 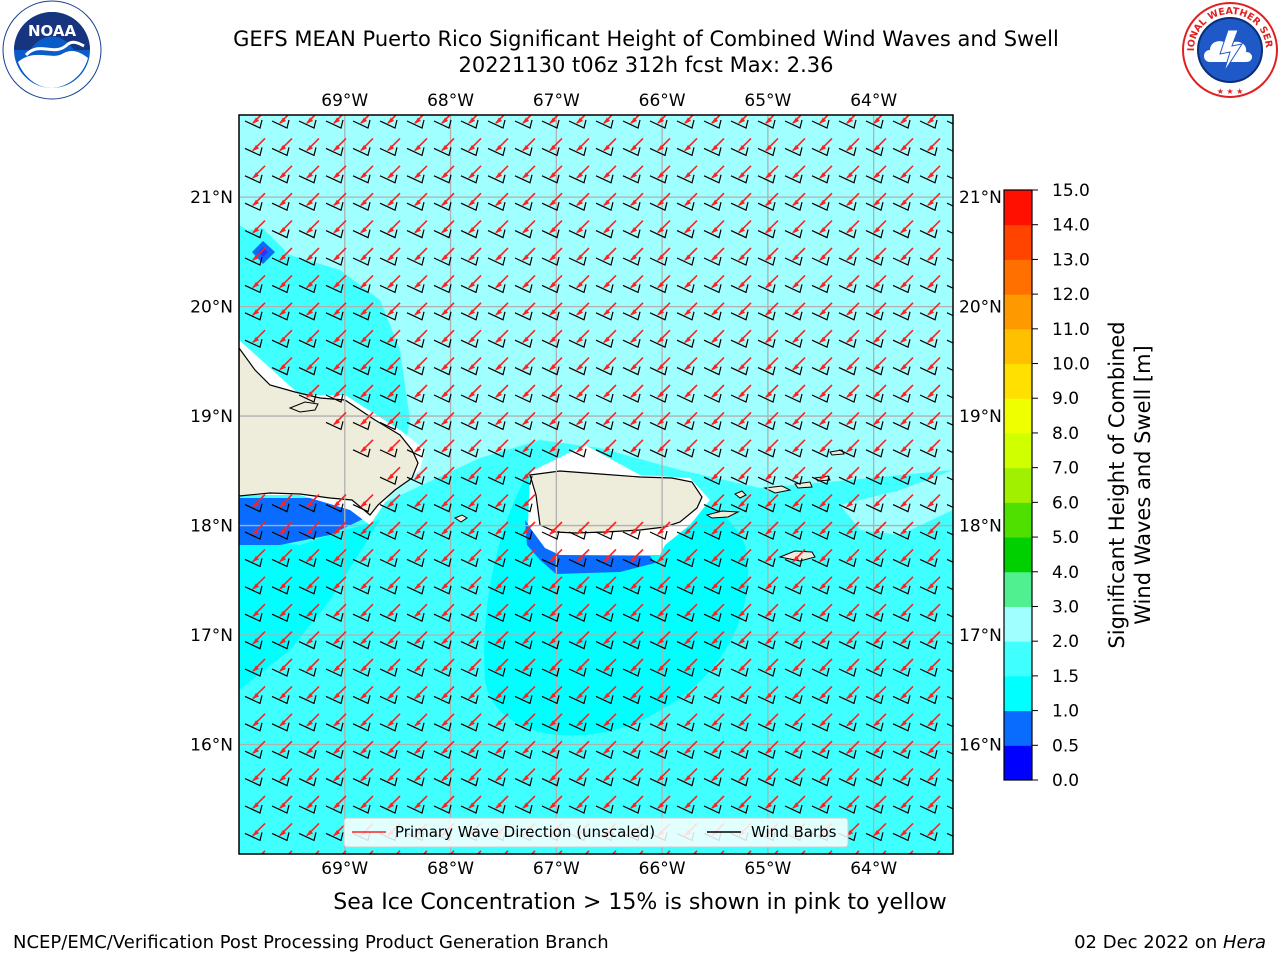 What do you see at coordinates (1065, 677) in the screenshot?
I see `colorbar-tick-label: 1.5` at bounding box center [1065, 677].